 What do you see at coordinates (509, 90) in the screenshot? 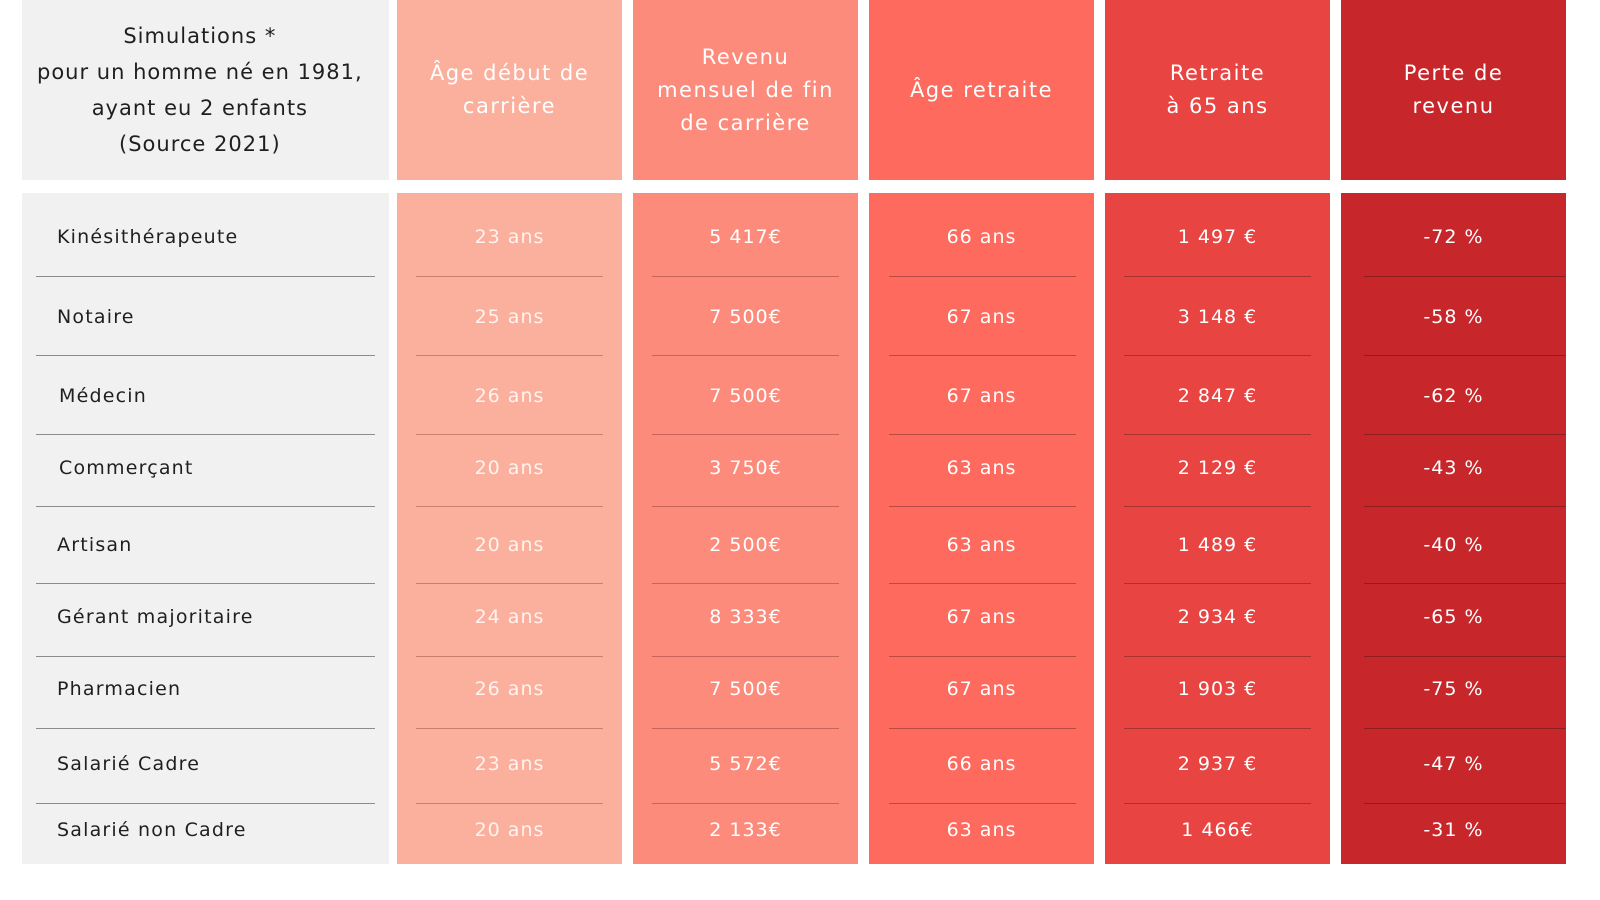
I see `header-age-debut: Âge début de carrière` at bounding box center [509, 90].